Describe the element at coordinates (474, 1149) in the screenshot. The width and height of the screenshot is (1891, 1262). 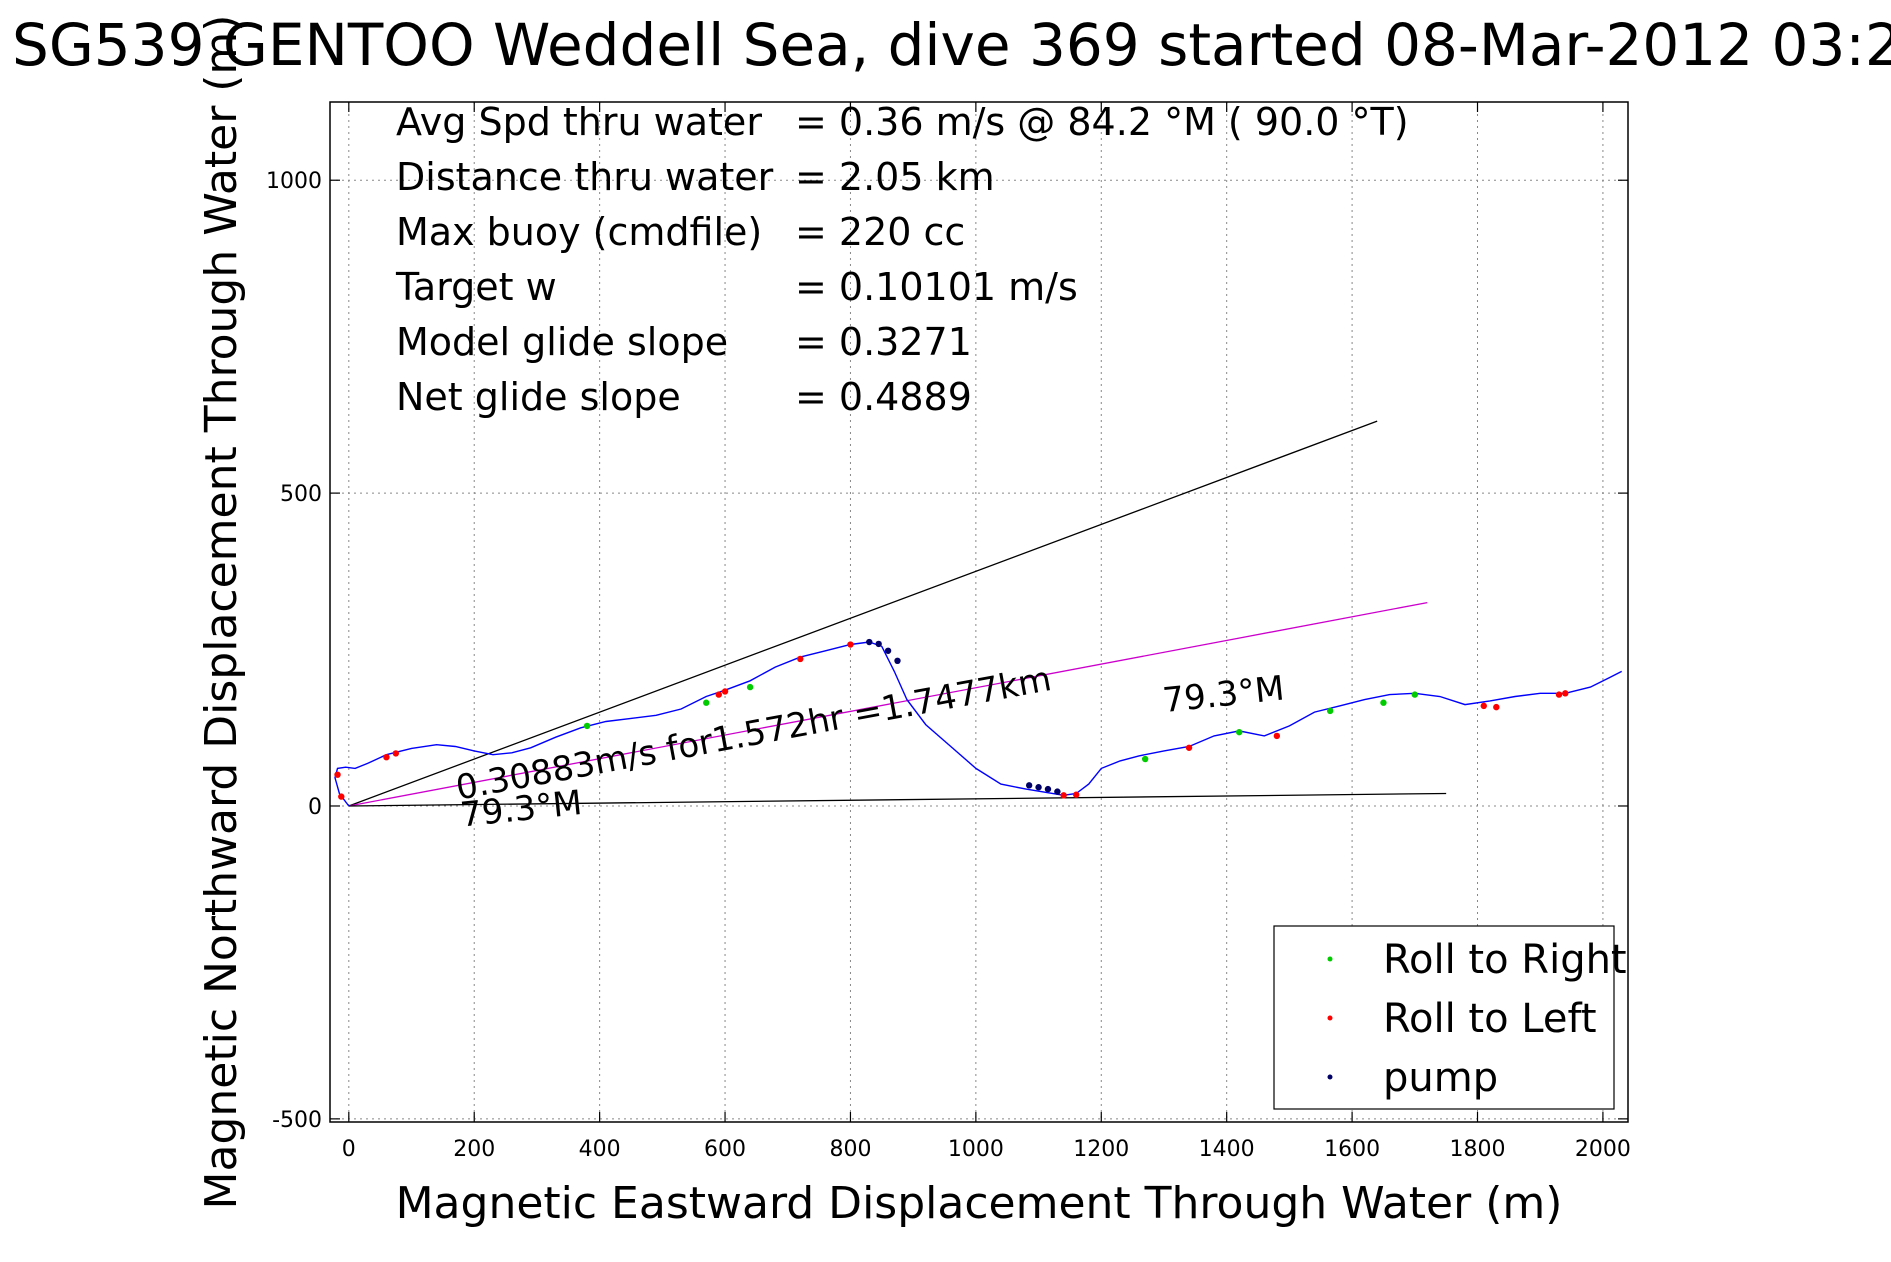
I see `x-tick-label: 200` at that location.